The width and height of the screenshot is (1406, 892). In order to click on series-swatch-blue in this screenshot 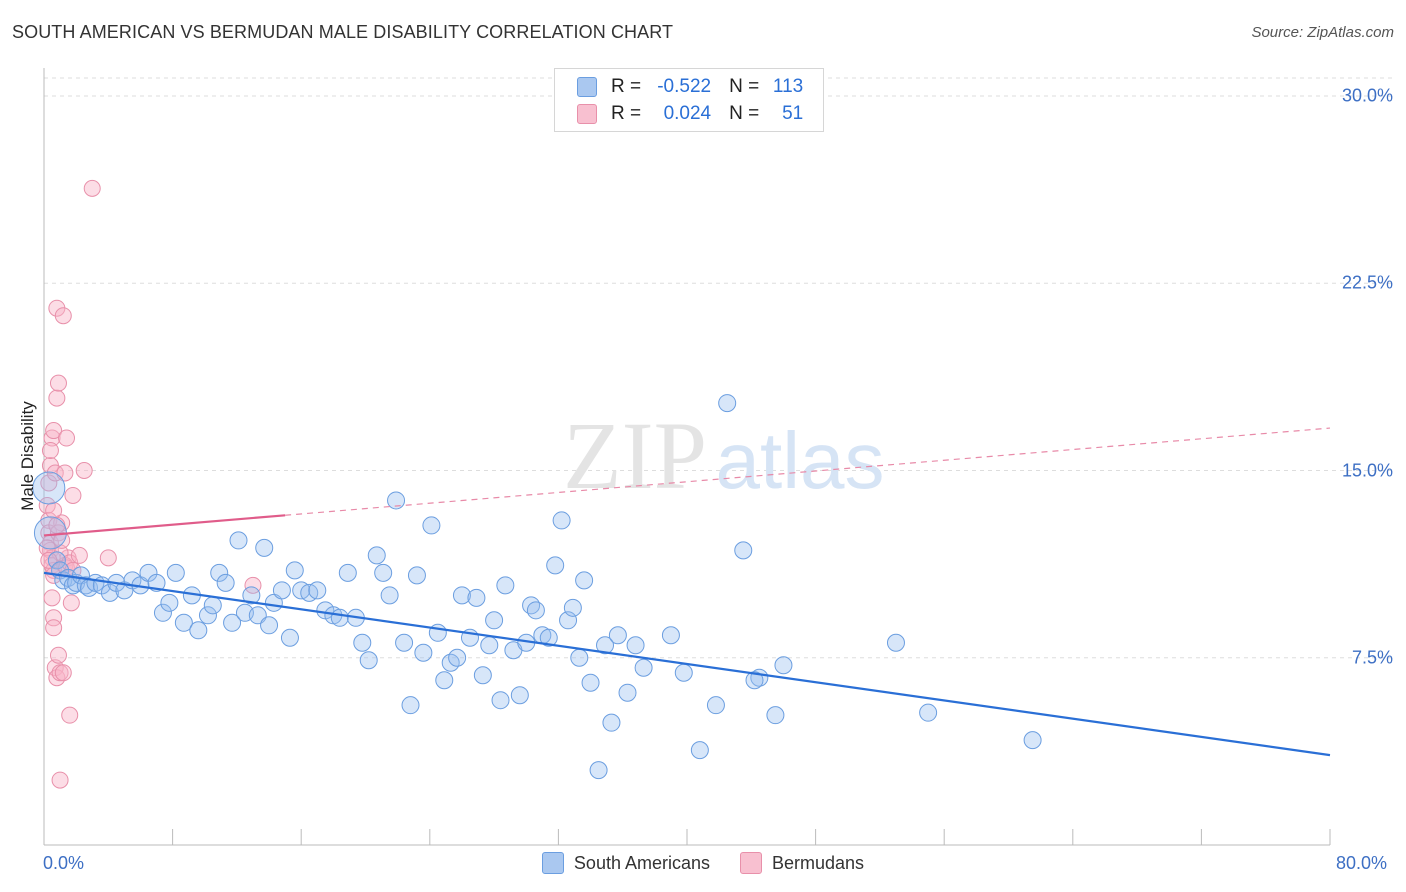, I will do `click(552, 863)`.